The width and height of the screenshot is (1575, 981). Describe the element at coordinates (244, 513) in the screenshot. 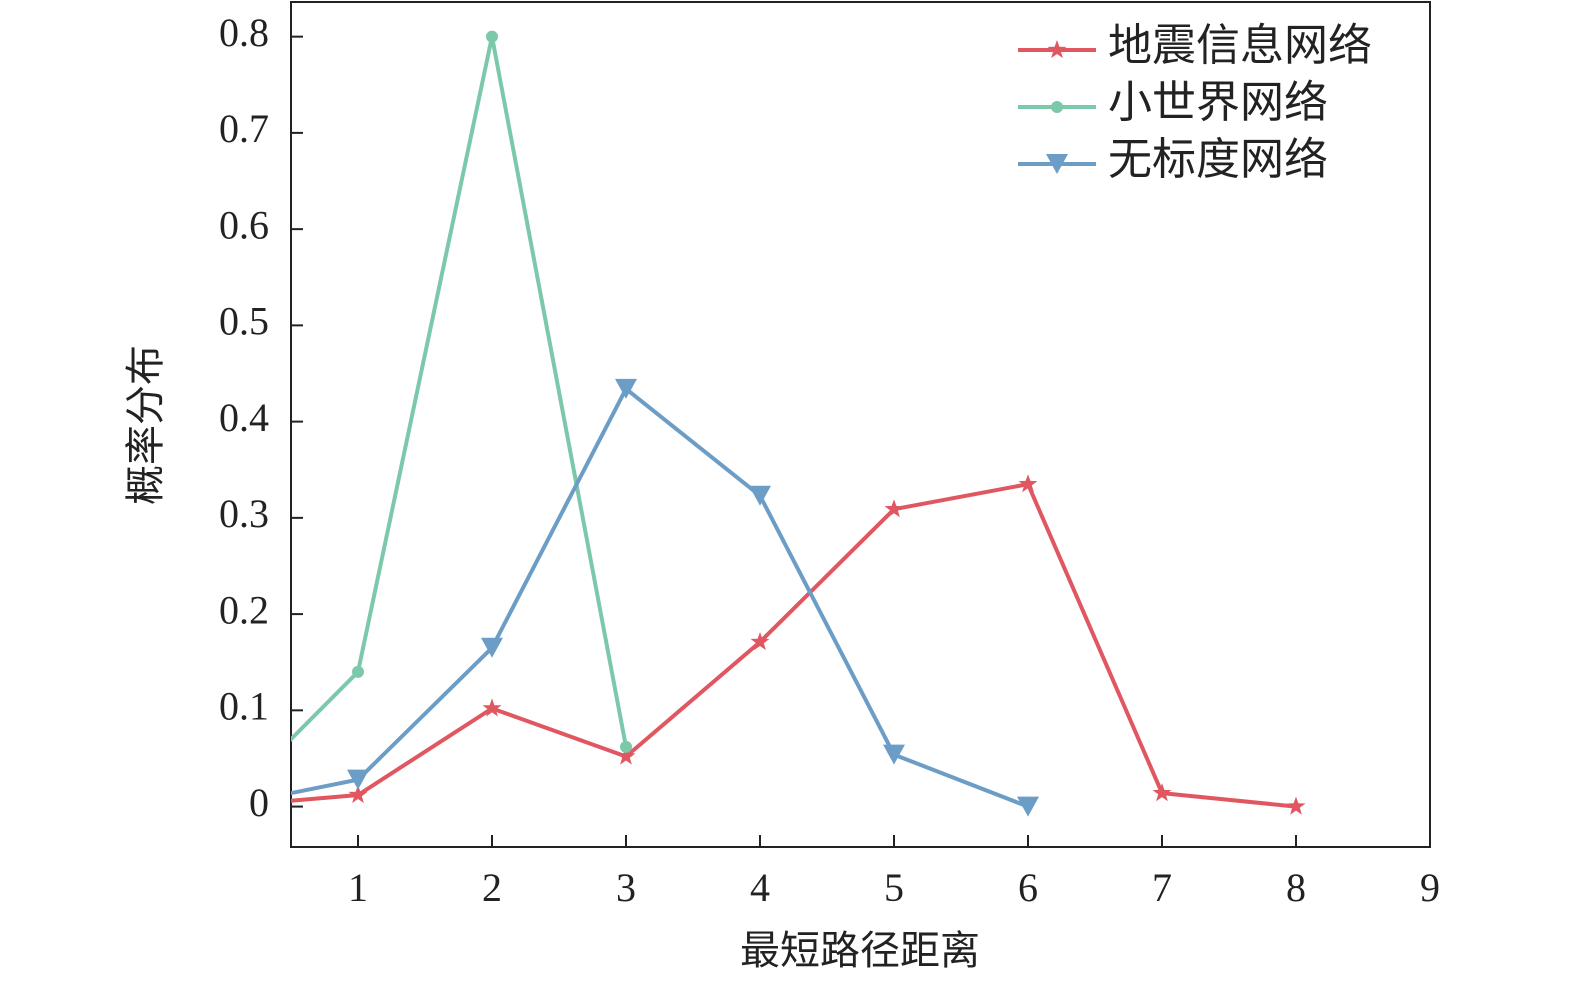

I see `y-tick-label: 0.3` at that location.